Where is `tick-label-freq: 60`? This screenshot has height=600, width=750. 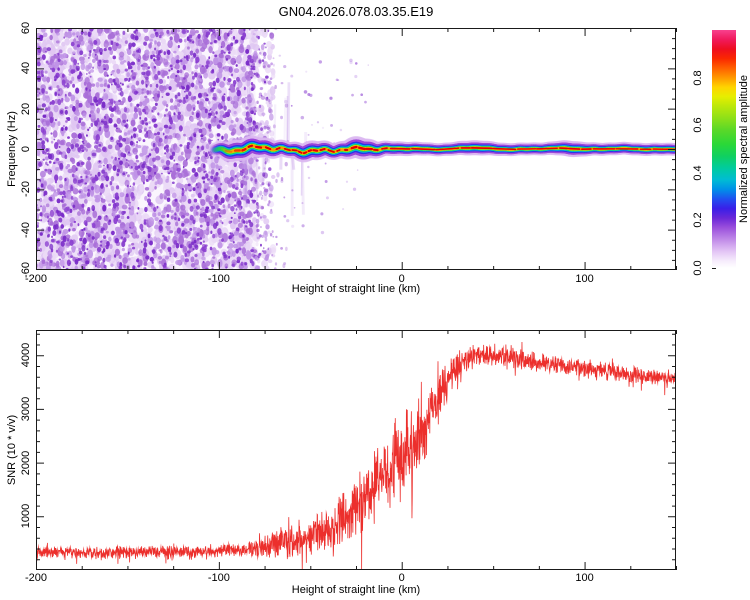
tick-label-freq: 60 is located at coordinates (26, 28).